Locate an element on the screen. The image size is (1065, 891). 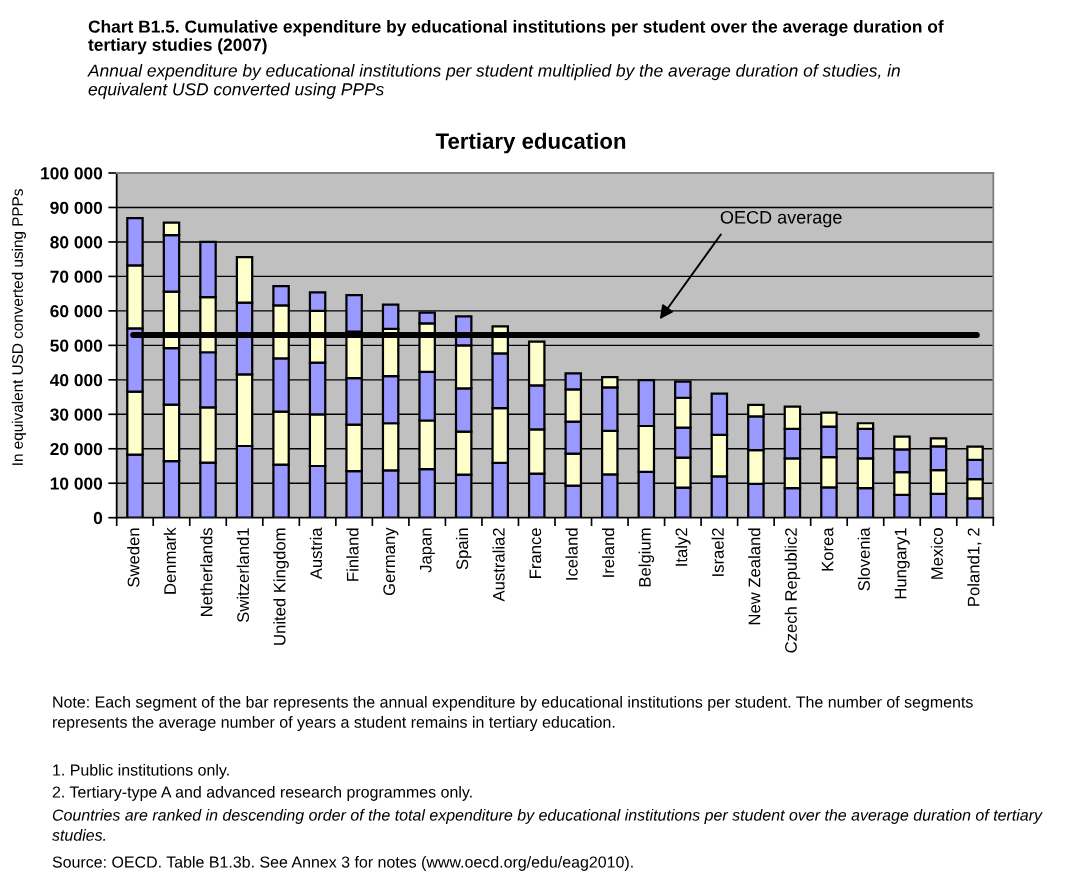
ref-line-label: OECD average is located at coordinates (781, 219).